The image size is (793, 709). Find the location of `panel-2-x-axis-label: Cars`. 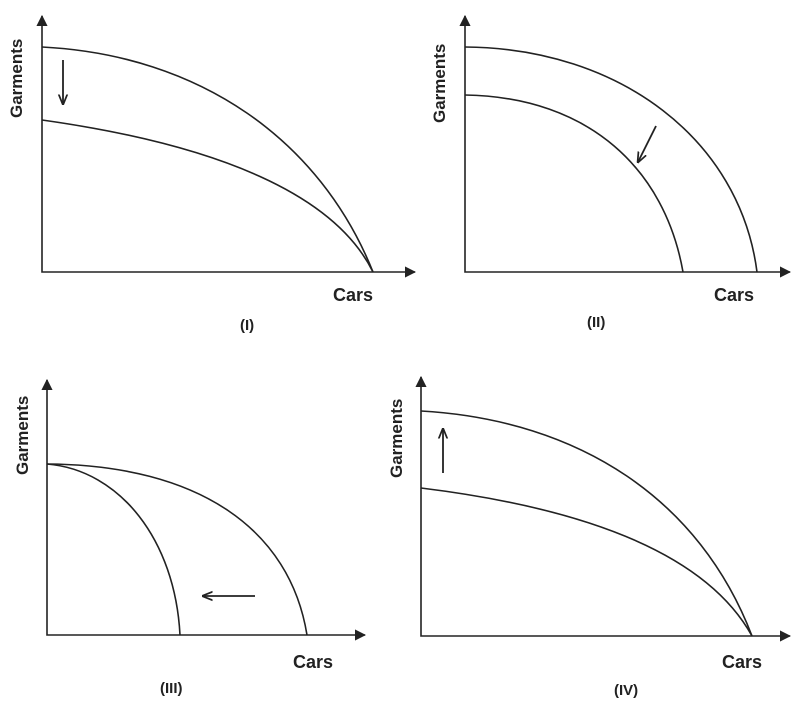

panel-2-x-axis-label: Cars is located at coordinates (734, 295).